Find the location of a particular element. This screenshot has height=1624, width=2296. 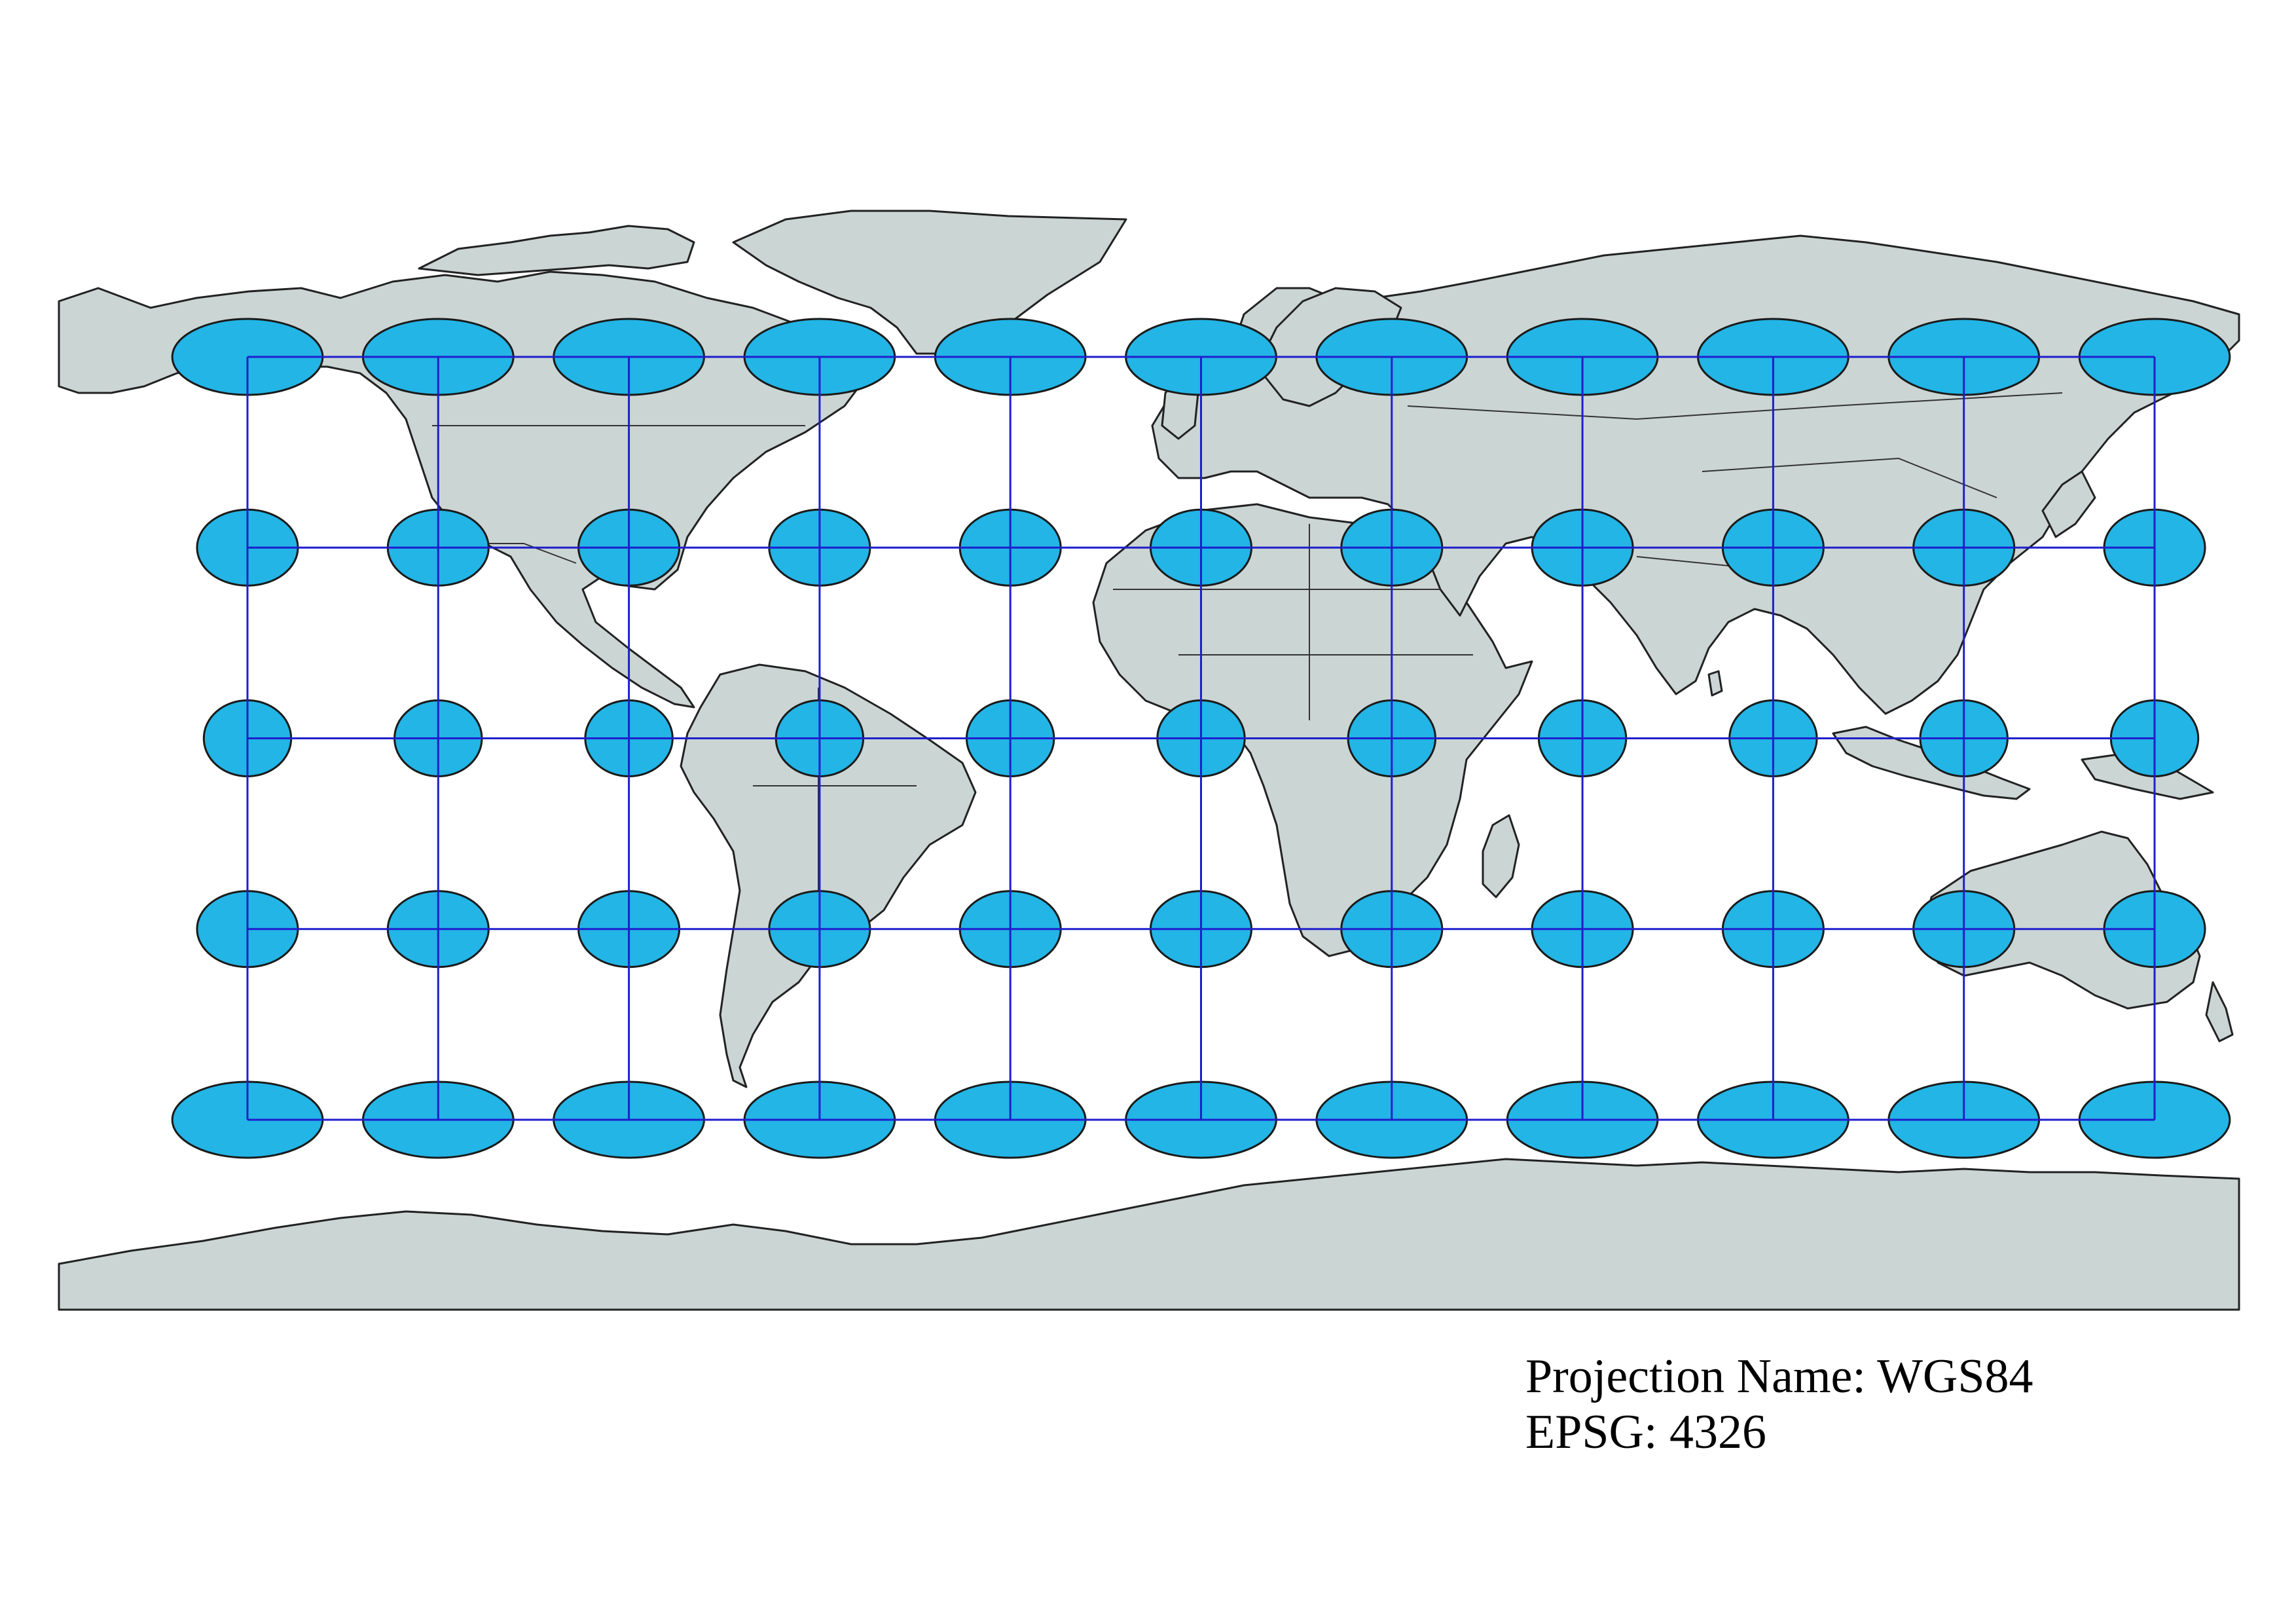

landmass-japan is located at coordinates (2068, 504).